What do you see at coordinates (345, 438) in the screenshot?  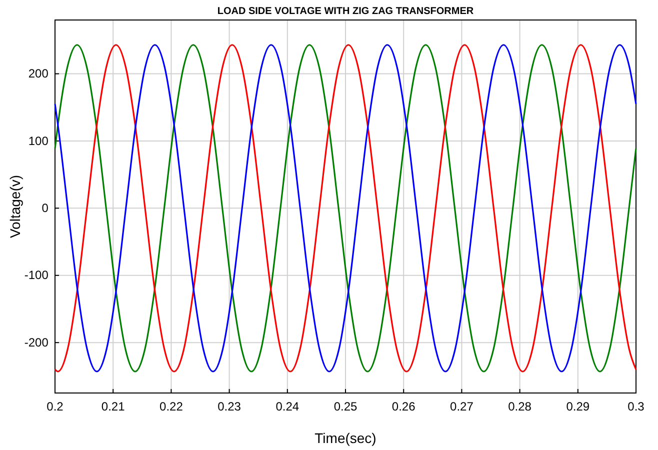 I see `x-axis-title: Time(sec)` at bounding box center [345, 438].